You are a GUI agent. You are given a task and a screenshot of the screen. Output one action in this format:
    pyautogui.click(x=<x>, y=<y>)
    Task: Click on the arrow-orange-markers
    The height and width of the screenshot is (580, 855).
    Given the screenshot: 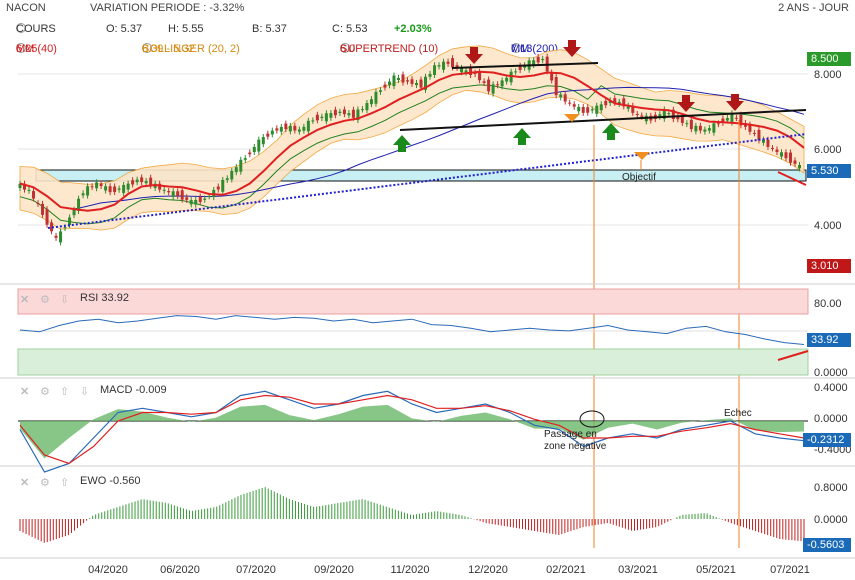 What is the action you would take?
    pyautogui.click(x=607, y=137)
    